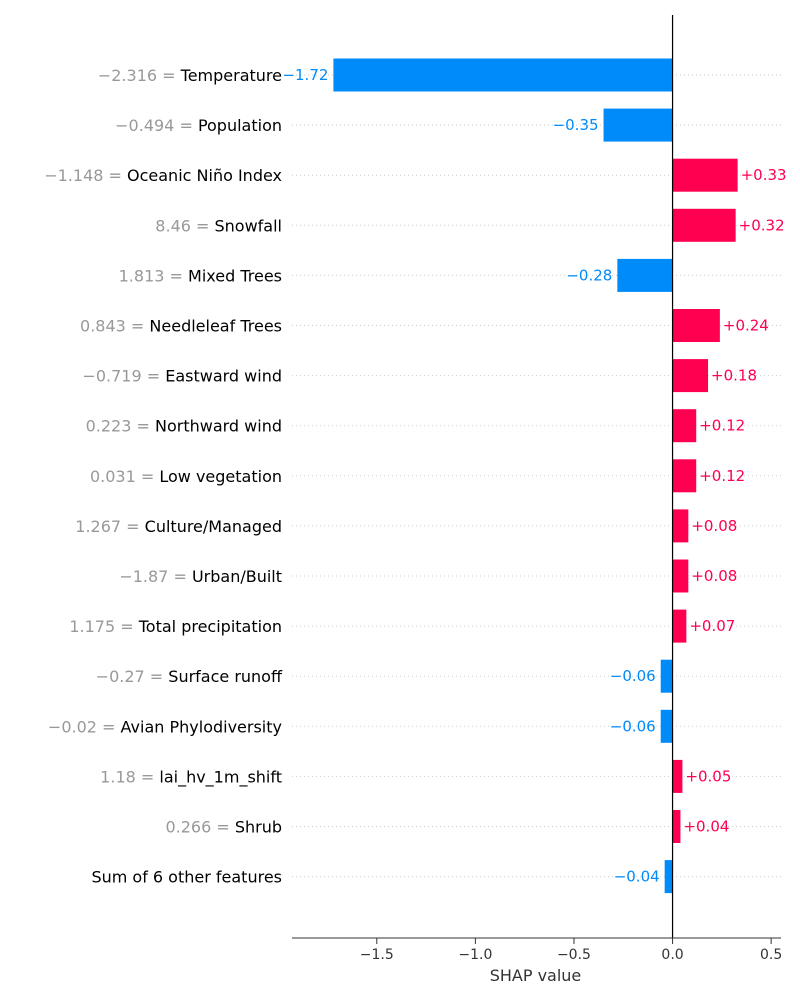 Image resolution: width=800 pixels, height=1000 pixels. I want to click on value-label: −1.72, so click(305, 75).